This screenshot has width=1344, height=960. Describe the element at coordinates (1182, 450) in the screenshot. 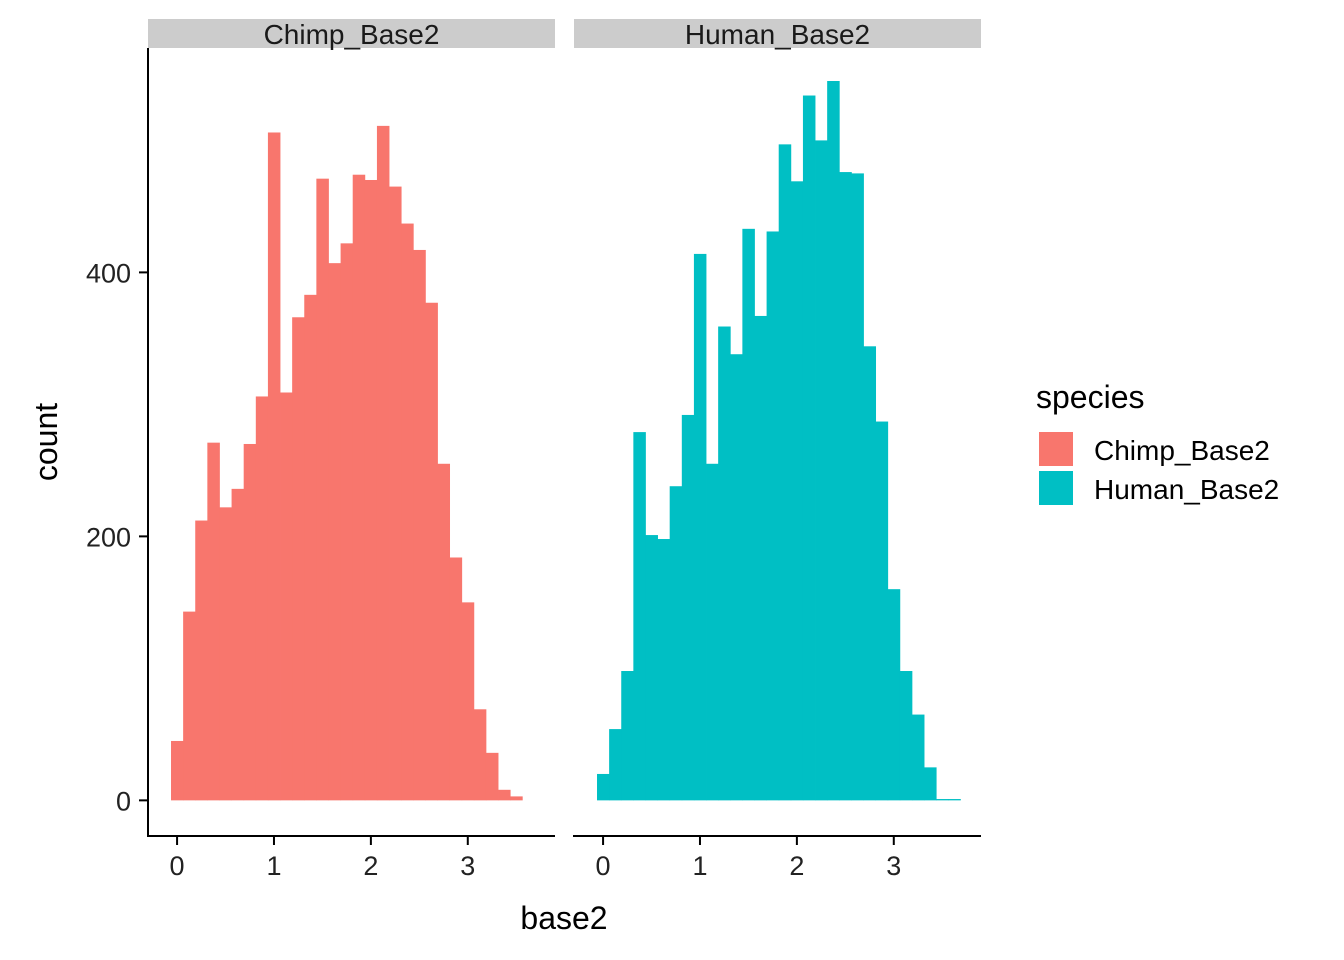

I see `legend-label-chimp: Chimp_Base2` at that location.